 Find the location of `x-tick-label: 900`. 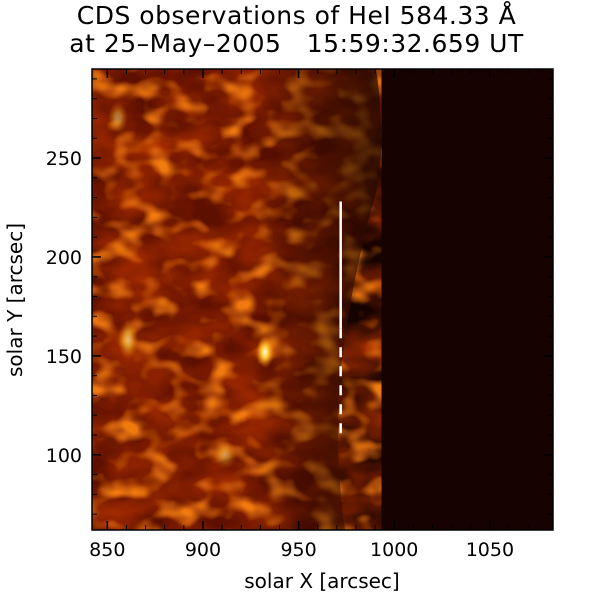

x-tick-label: 900 is located at coordinates (203, 550).